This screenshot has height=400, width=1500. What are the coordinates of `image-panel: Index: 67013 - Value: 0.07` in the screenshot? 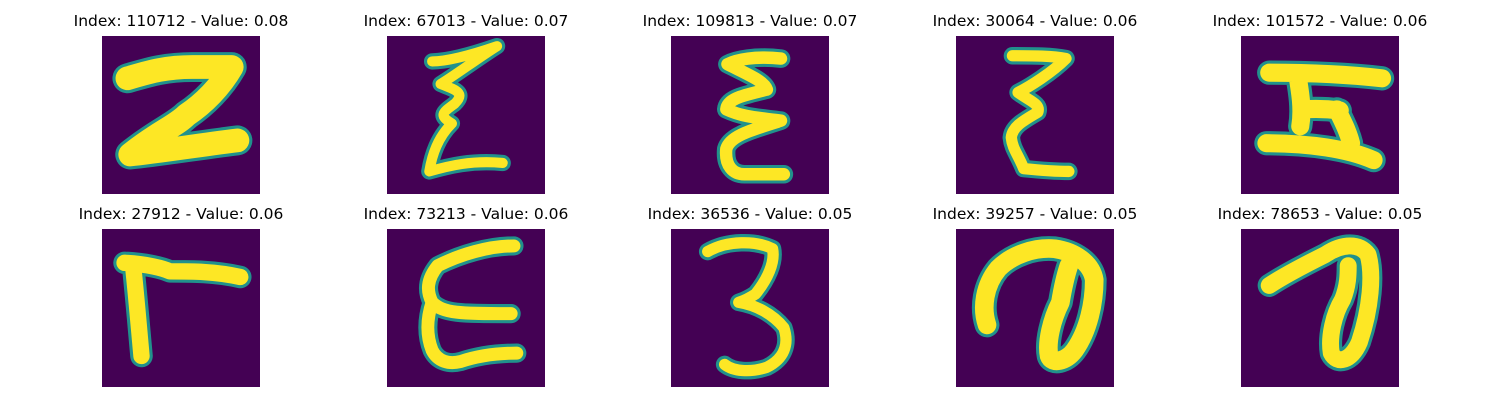 It's located at (466, 106).